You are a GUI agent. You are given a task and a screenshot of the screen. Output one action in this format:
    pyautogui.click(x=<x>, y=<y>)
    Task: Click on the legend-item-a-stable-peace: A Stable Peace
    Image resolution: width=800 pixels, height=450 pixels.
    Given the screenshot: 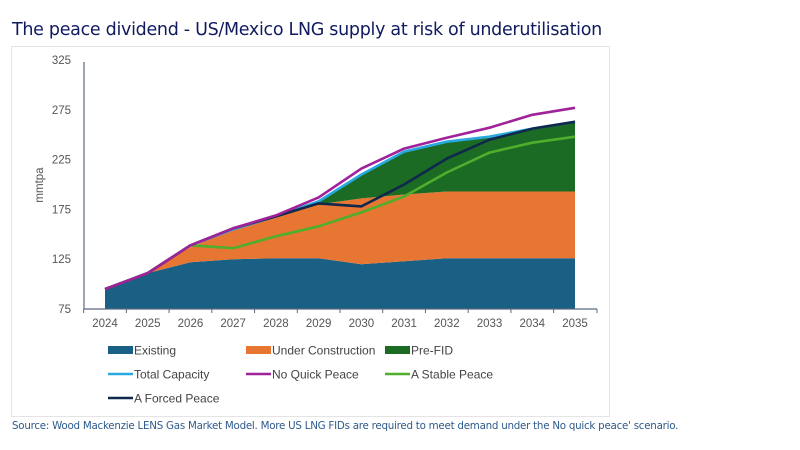 What is the action you would take?
    pyautogui.click(x=439, y=375)
    